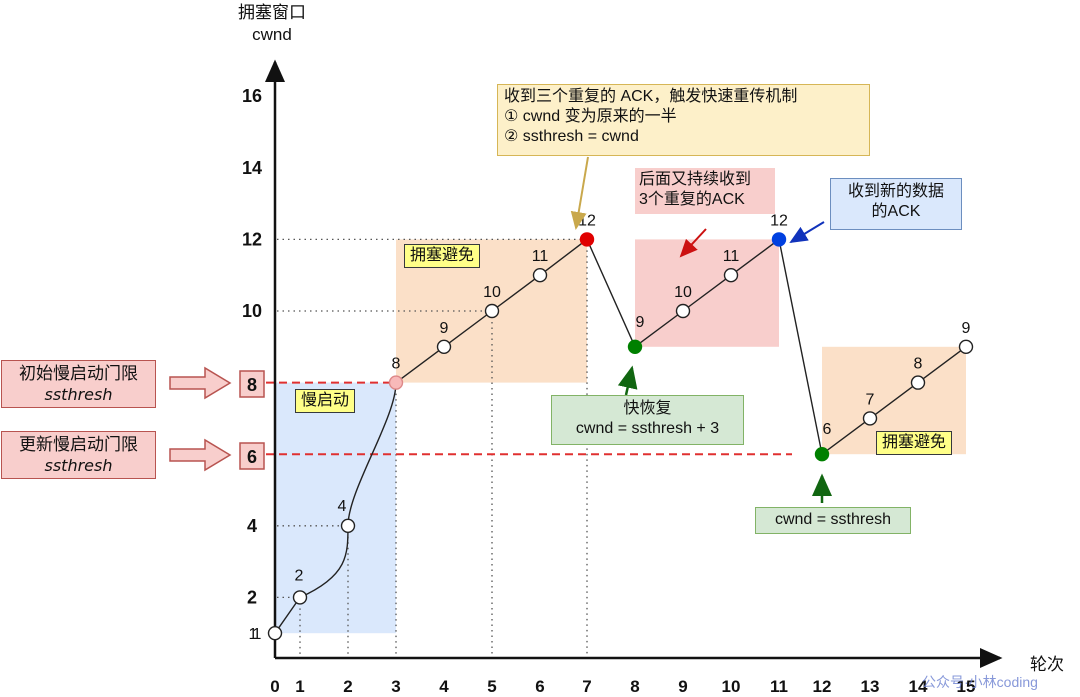 Image resolution: width=1080 pixels, height=697 pixels. Describe the element at coordinates (529, 418) in the screenshot. I see `threshold-lines` at that location.